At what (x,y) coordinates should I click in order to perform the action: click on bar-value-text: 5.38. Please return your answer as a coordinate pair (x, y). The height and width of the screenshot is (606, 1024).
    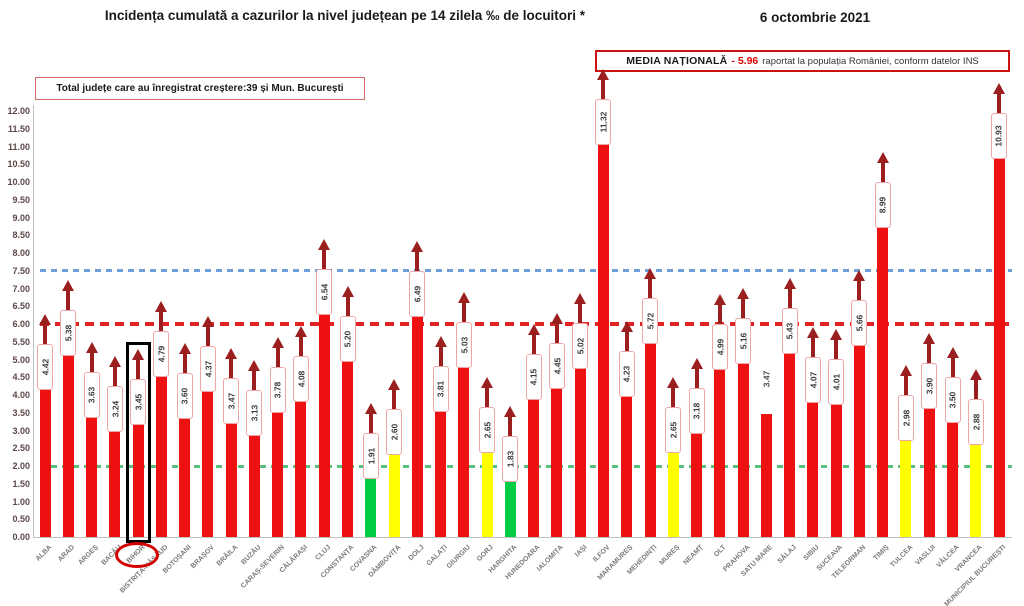
    Looking at the image, I should click on (68, 333).